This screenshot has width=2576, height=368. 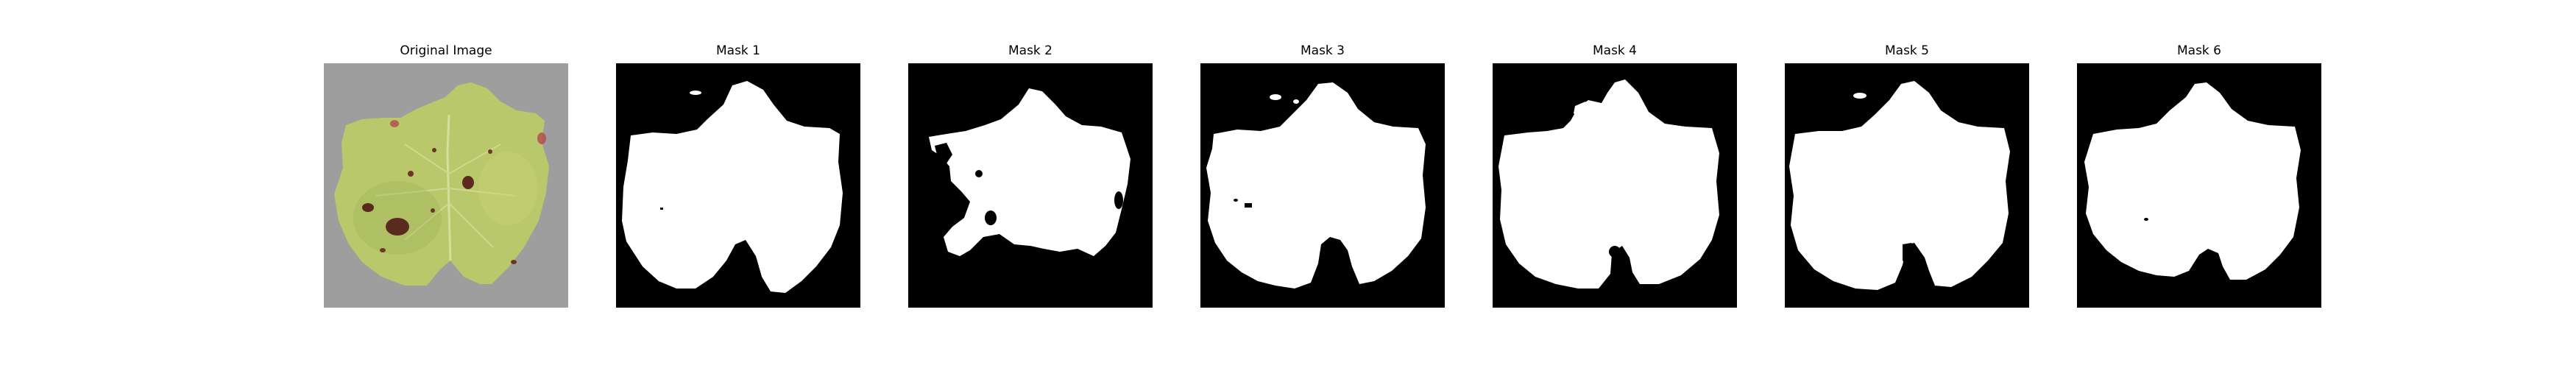 I want to click on panel-mask-1: Mask 1, so click(x=738, y=177).